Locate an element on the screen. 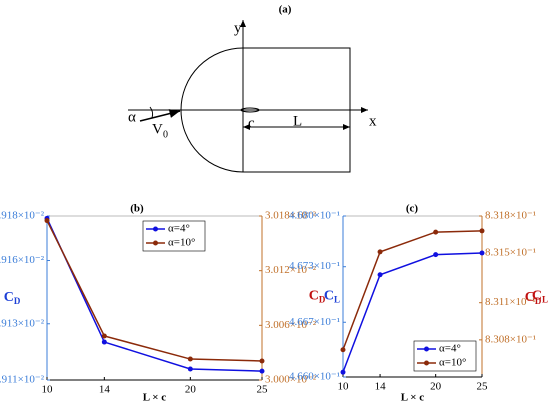 The width and height of the screenshot is (550, 406). alpha-arc is located at coordinates (151, 112).